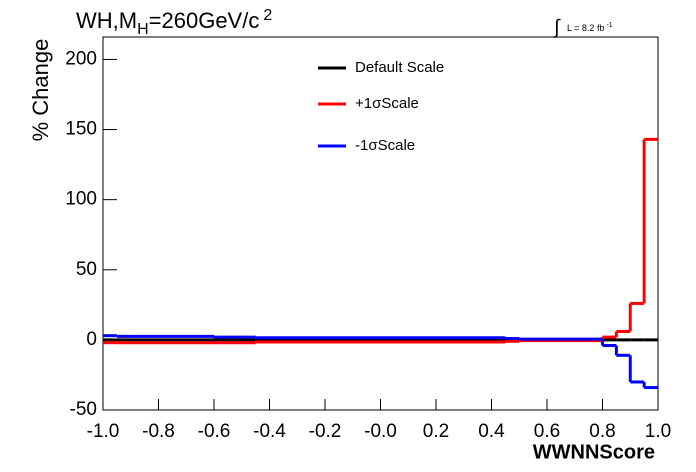 Image resolution: width=696 pixels, height=472 pixels. Describe the element at coordinates (585, 28) in the screenshot. I see `lumi-part: L = 8.2 fb` at that location.